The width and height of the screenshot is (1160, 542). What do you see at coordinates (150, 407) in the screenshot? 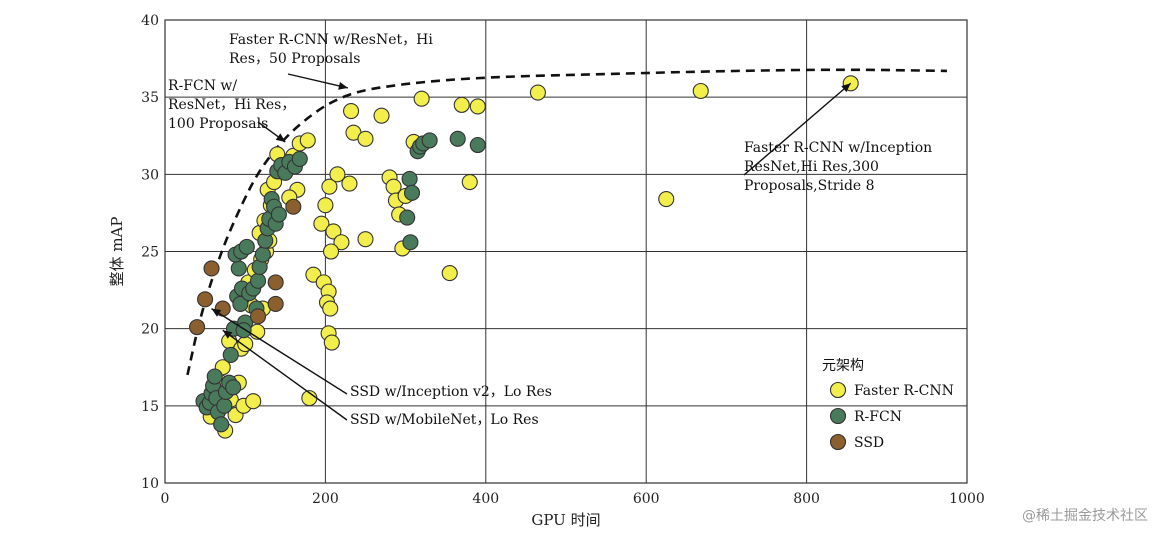
I see `y-tick-label: 15` at bounding box center [150, 407].